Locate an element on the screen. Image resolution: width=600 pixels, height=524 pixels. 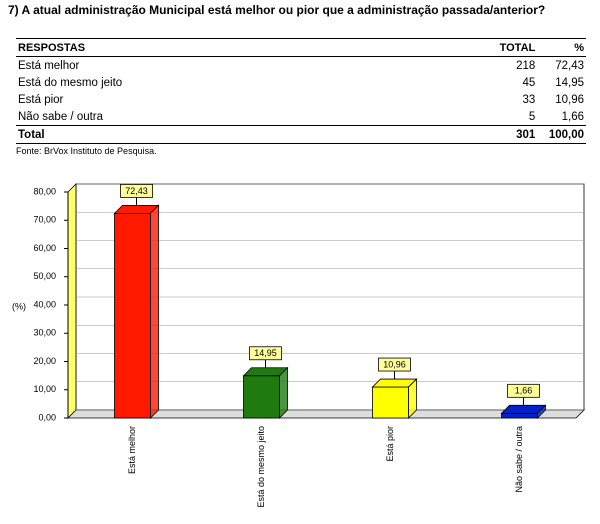
left-wall is located at coordinates (72, 301).